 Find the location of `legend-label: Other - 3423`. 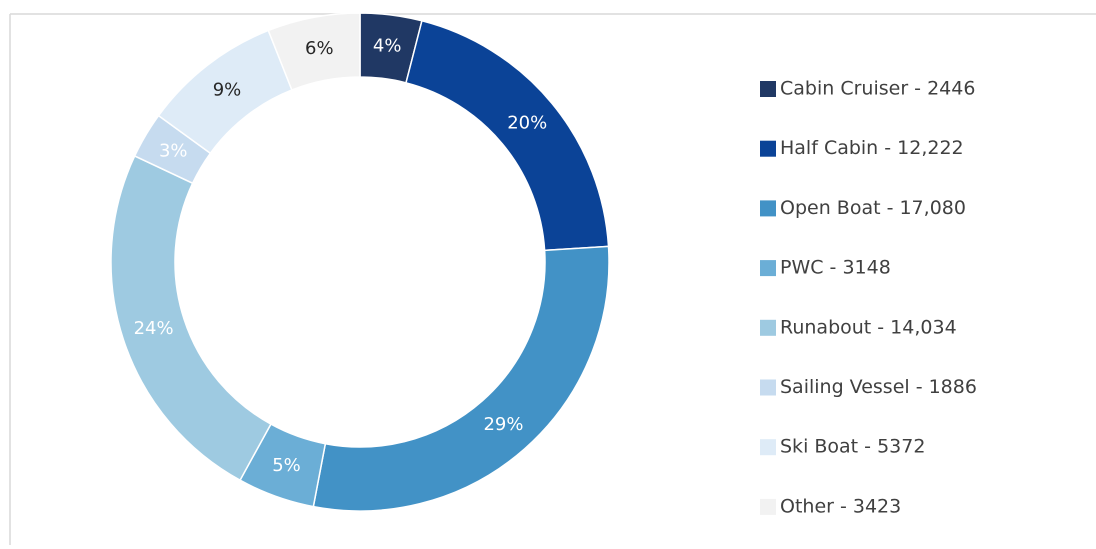

legend-label: Other - 3423 is located at coordinates (840, 506).